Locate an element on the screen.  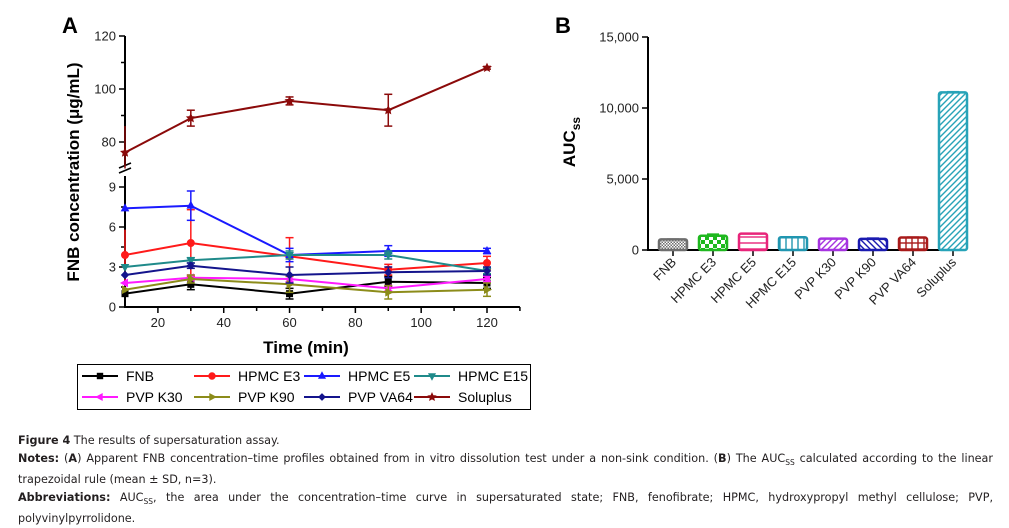
x-tick-label: 60 is located at coordinates (289, 322).